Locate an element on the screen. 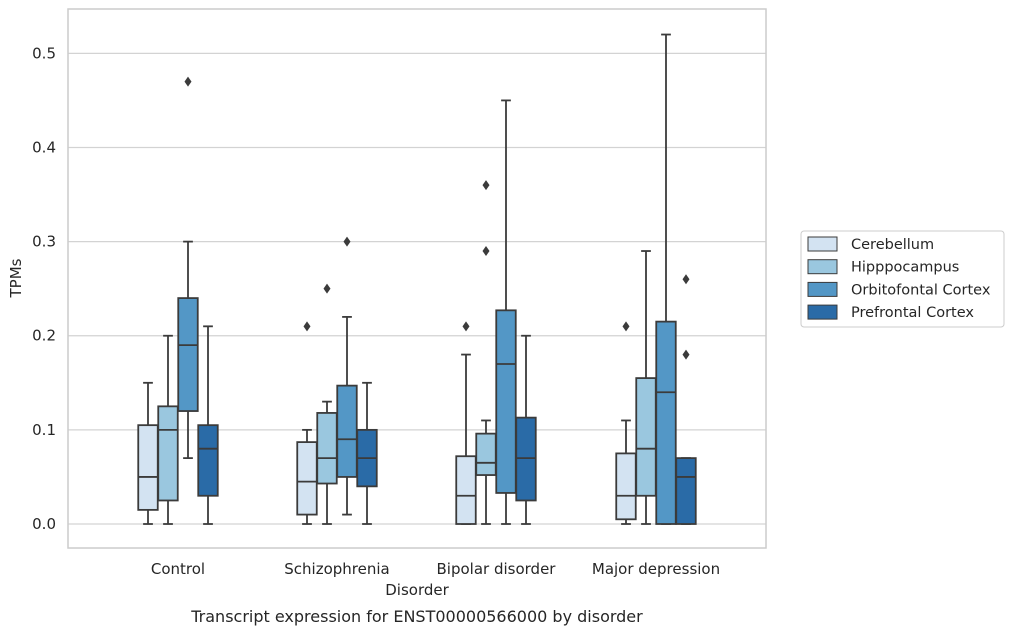 The height and width of the screenshot is (634, 1014). y-tick-label: 0.5 is located at coordinates (44, 53).